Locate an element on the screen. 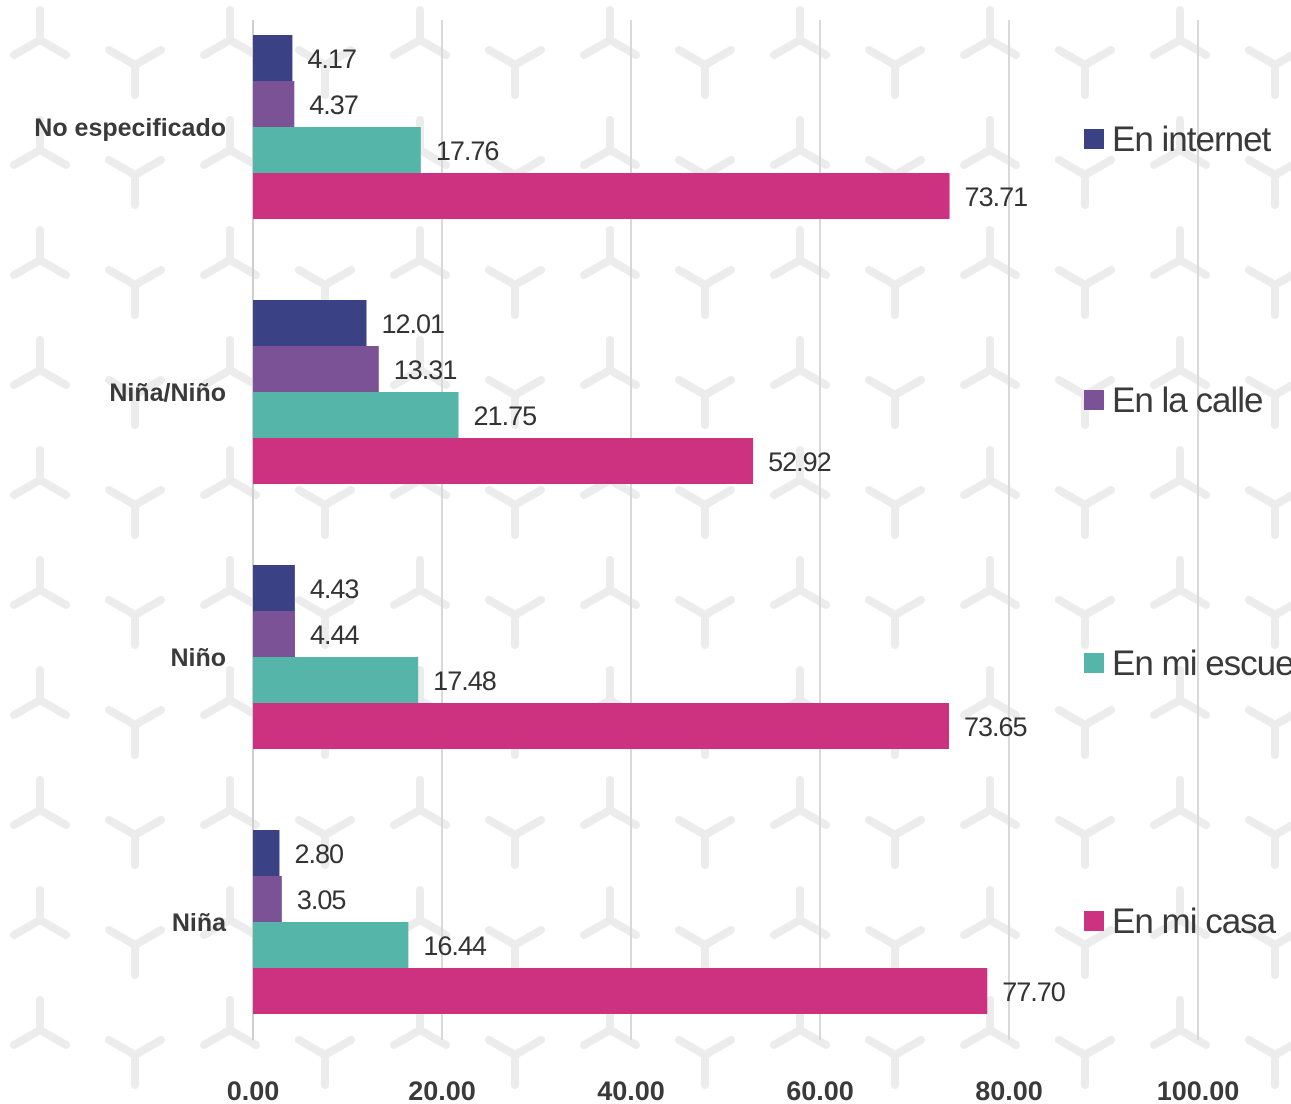  data-label-0-3: 73.71 is located at coordinates (996, 197).